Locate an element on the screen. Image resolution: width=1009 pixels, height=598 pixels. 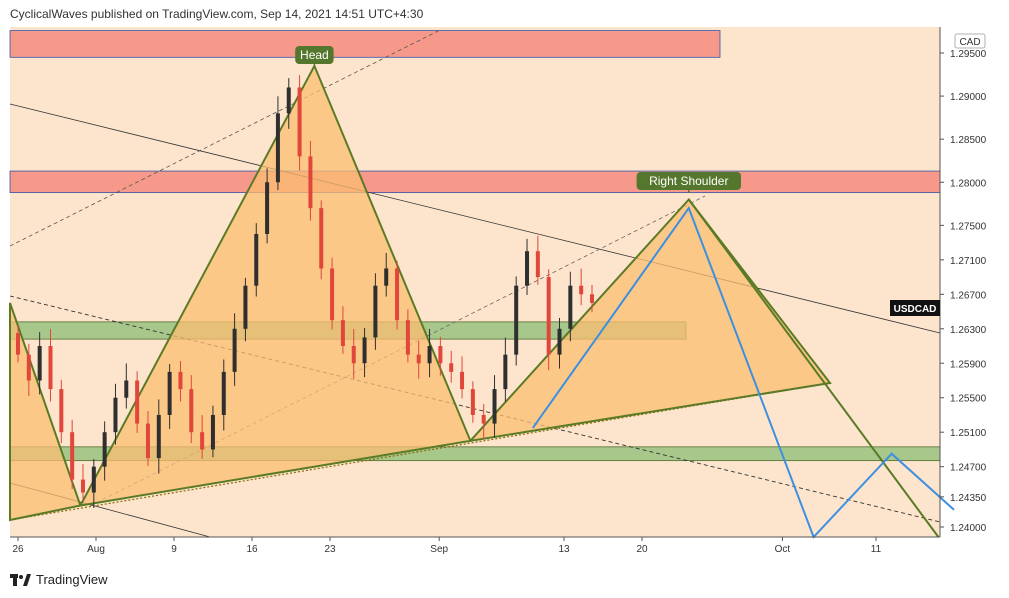
price-tick-label: 1.25500 is located at coordinates (968, 399).